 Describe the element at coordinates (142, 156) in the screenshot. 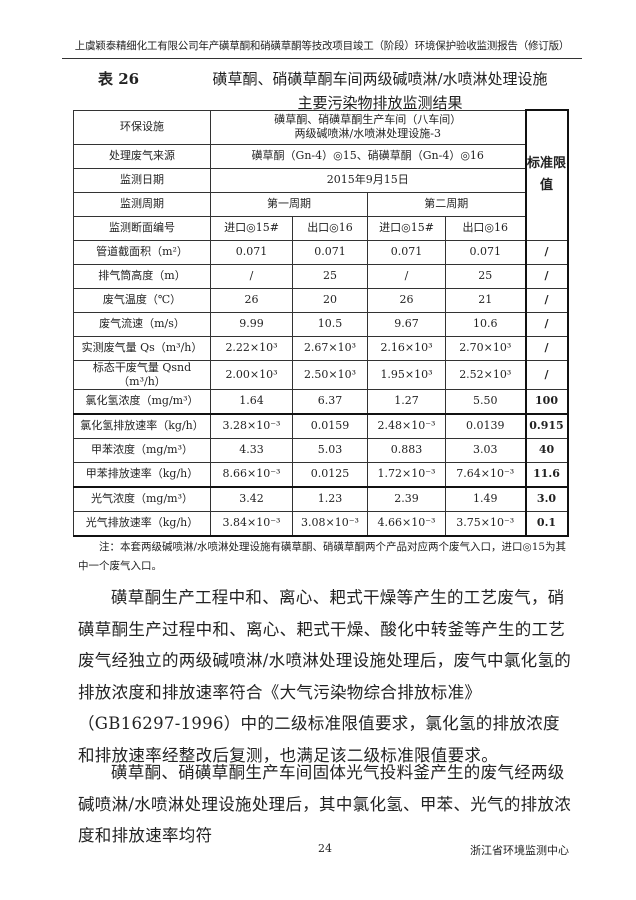

I see `row-label: 处理废气来源` at that location.